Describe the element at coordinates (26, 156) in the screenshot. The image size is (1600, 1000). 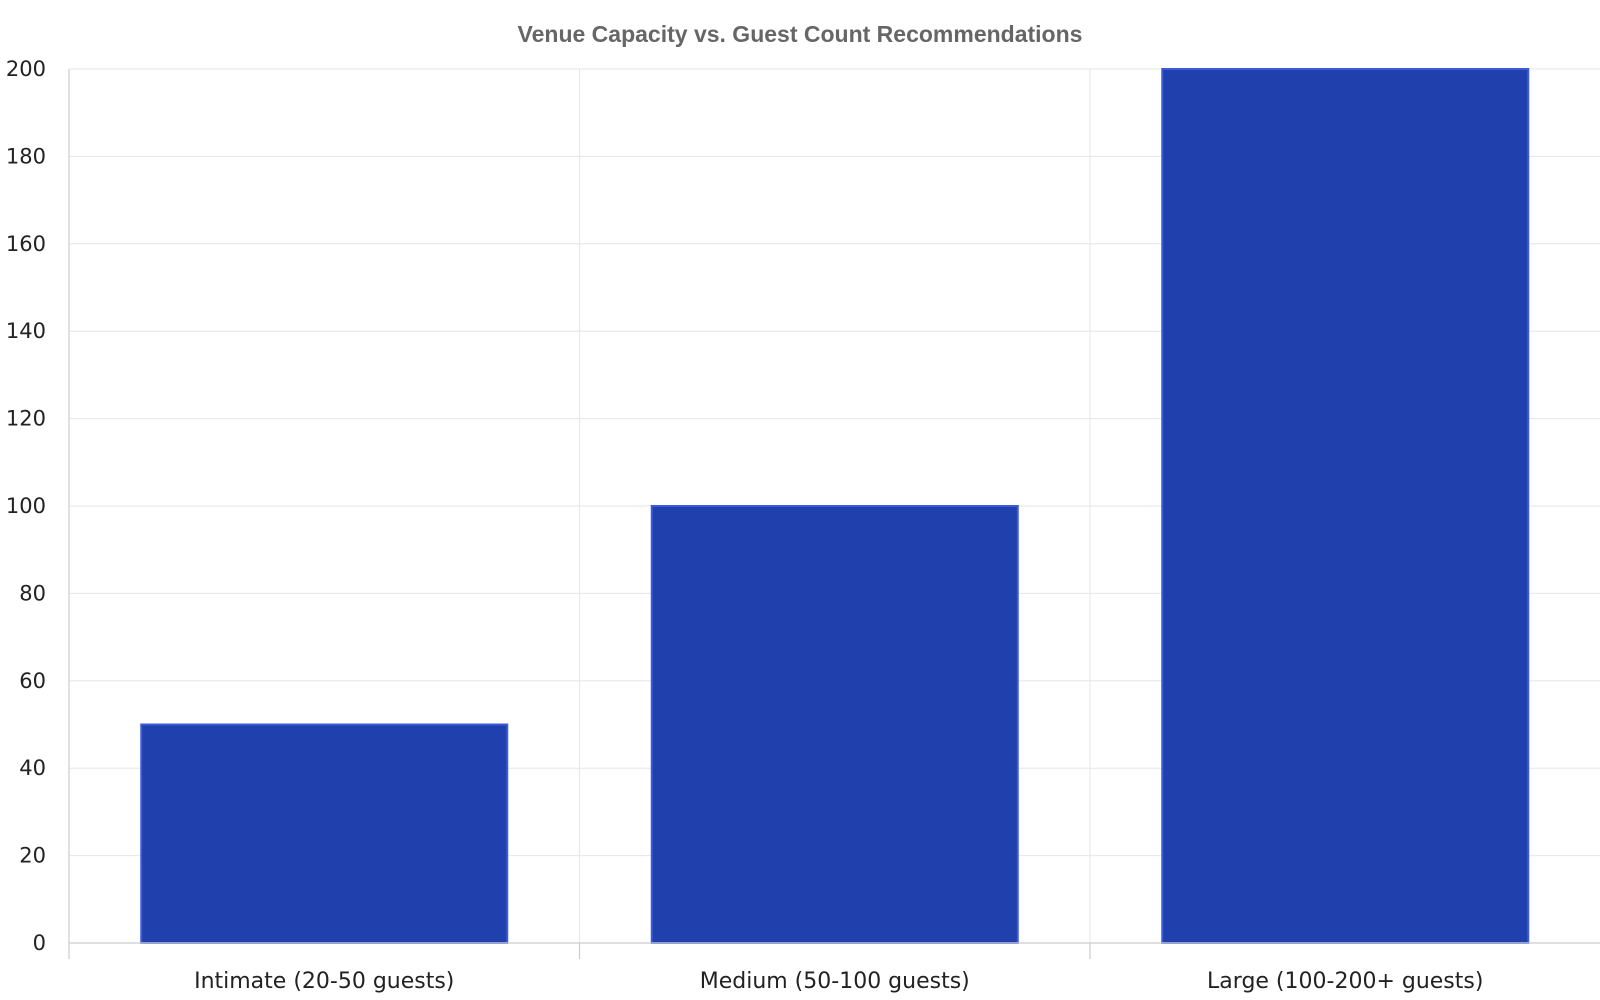
I see `y-tick-label: 180` at that location.